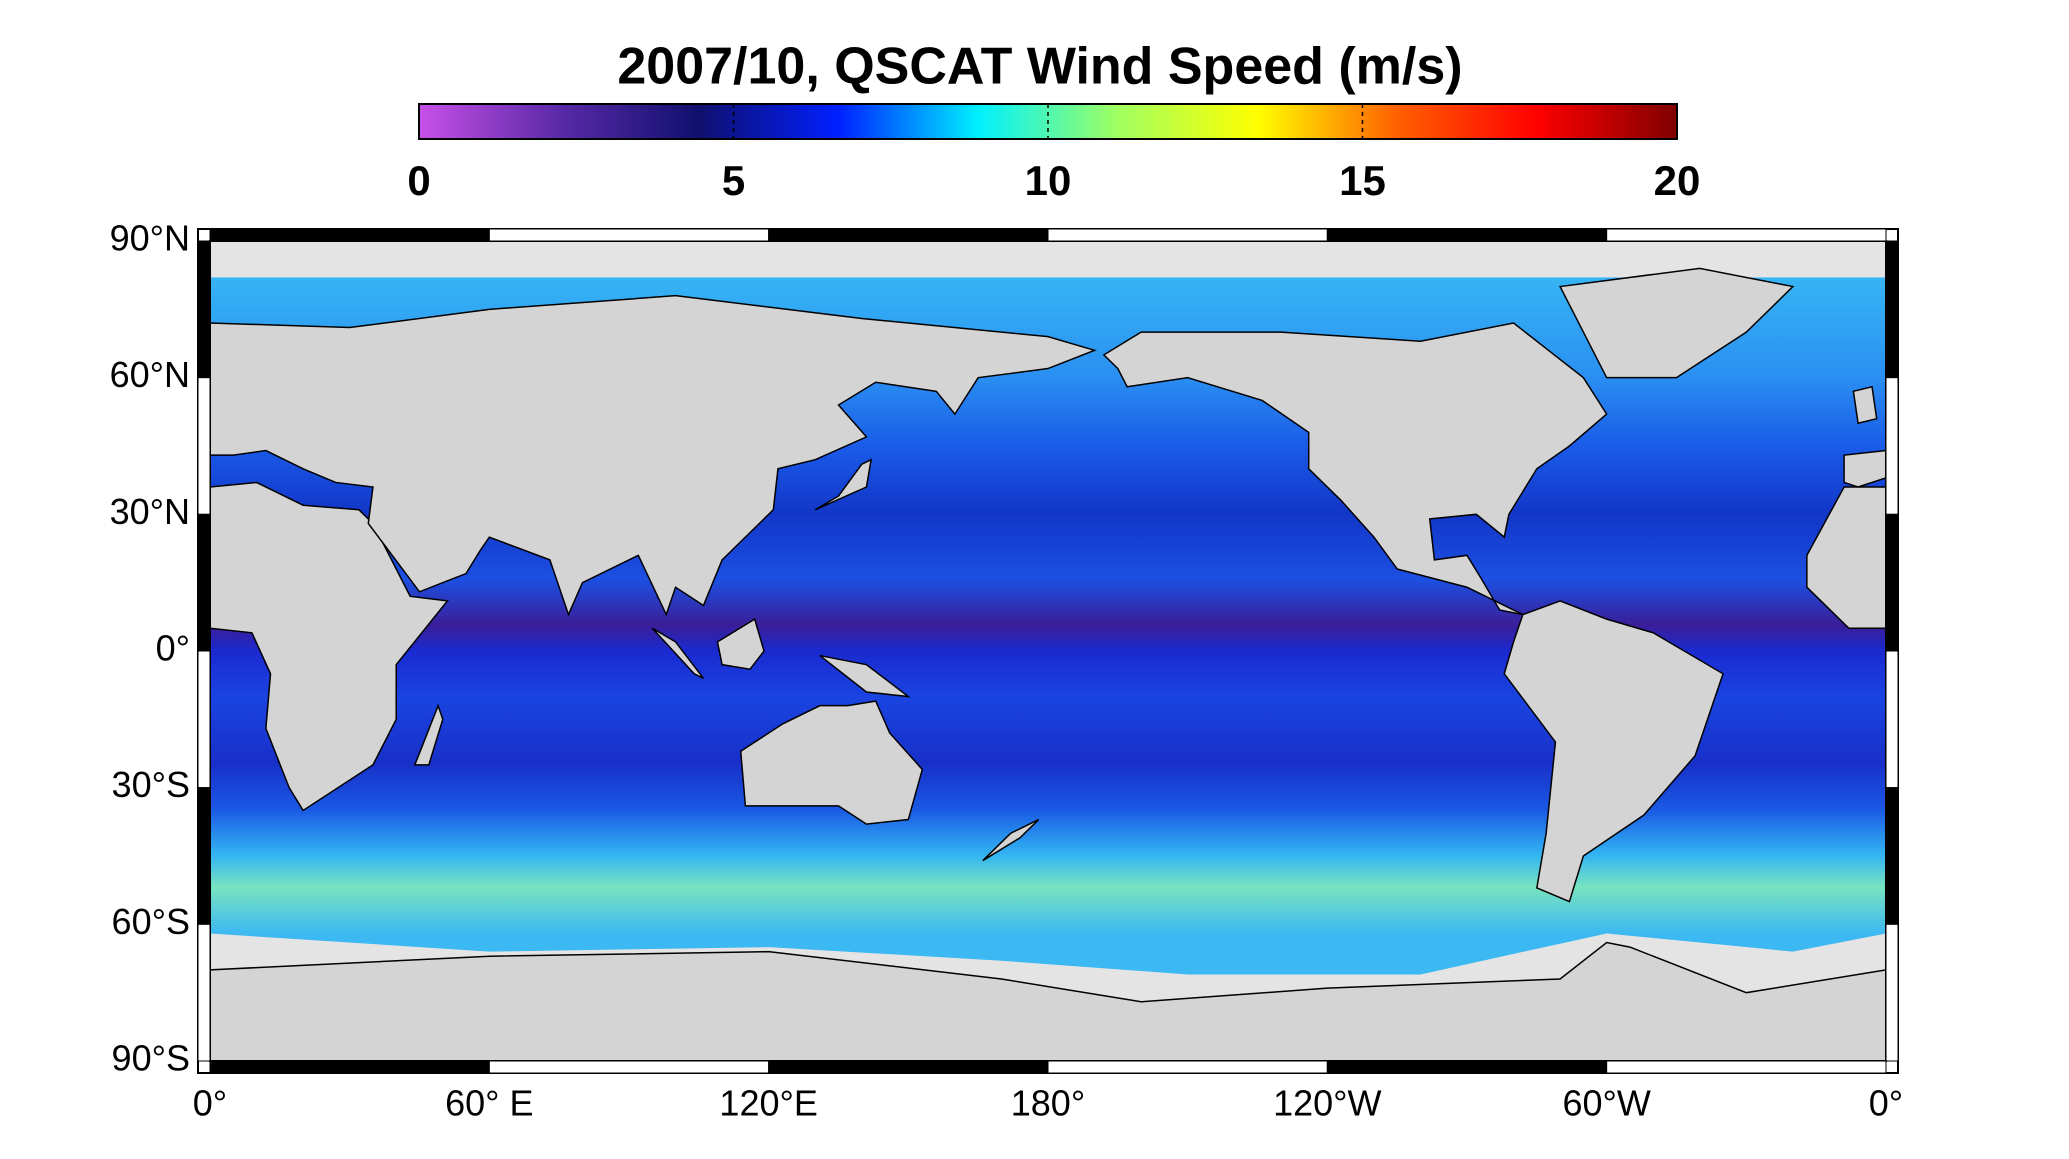  I want to click on colorbar-tick-label: 15, so click(1362, 180).